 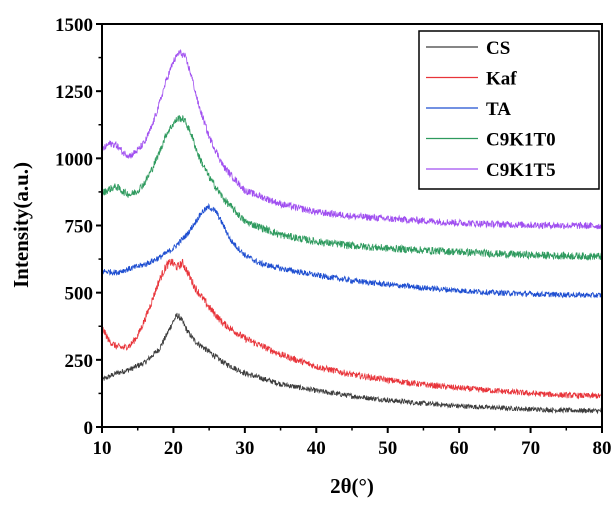 What do you see at coordinates (102, 448) in the screenshot?
I see `x-tick-label: 10` at bounding box center [102, 448].